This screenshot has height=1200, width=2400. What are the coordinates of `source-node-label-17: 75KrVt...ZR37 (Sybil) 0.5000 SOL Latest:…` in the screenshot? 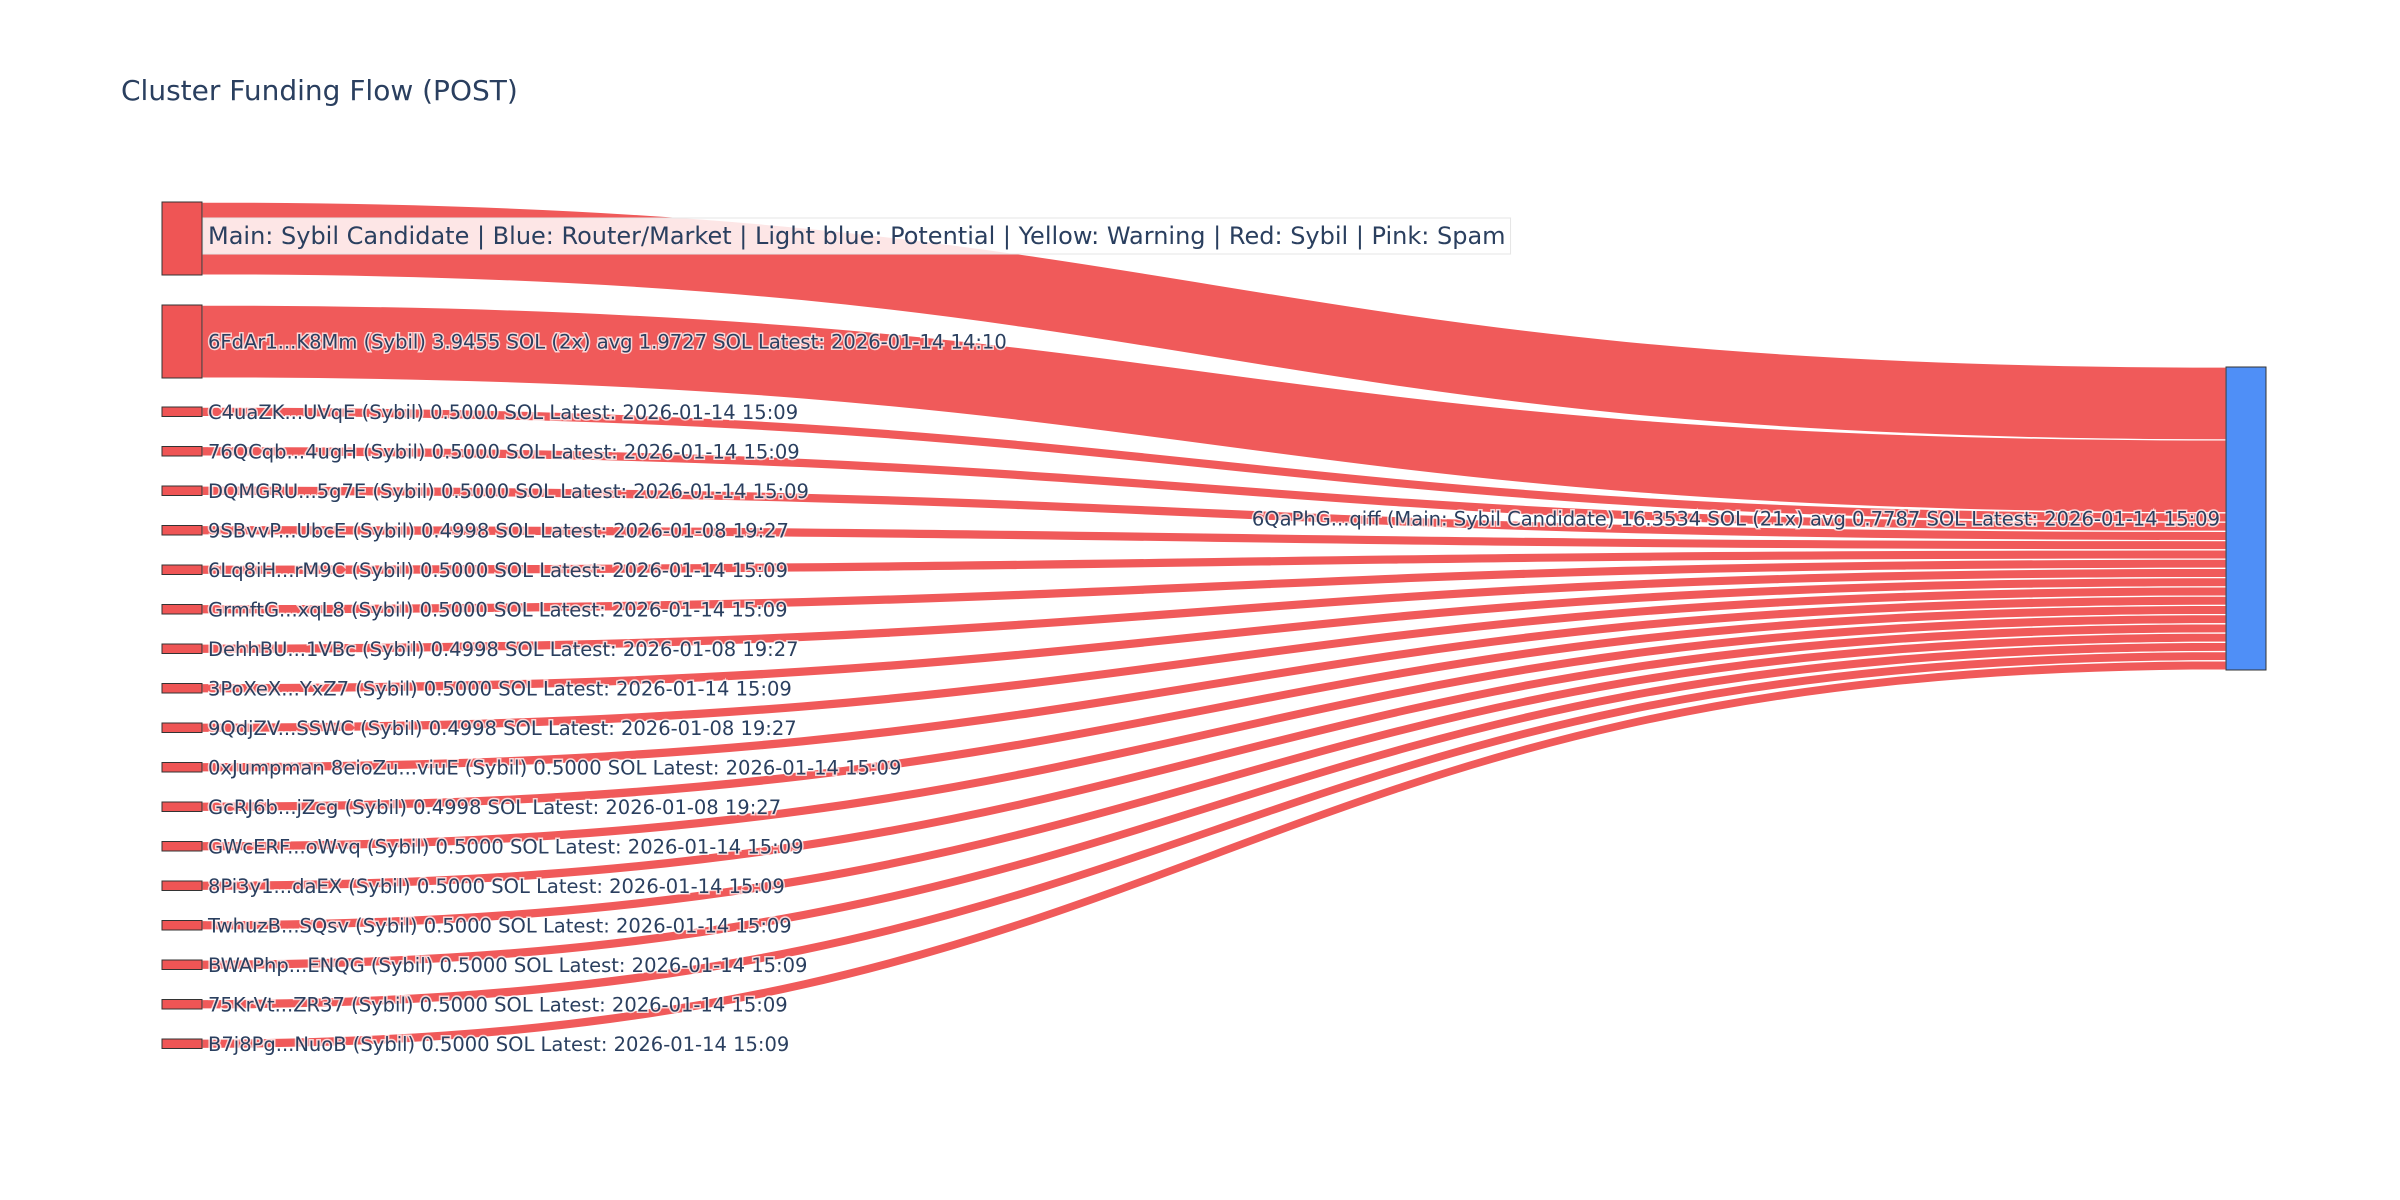 It's located at (498, 1004).